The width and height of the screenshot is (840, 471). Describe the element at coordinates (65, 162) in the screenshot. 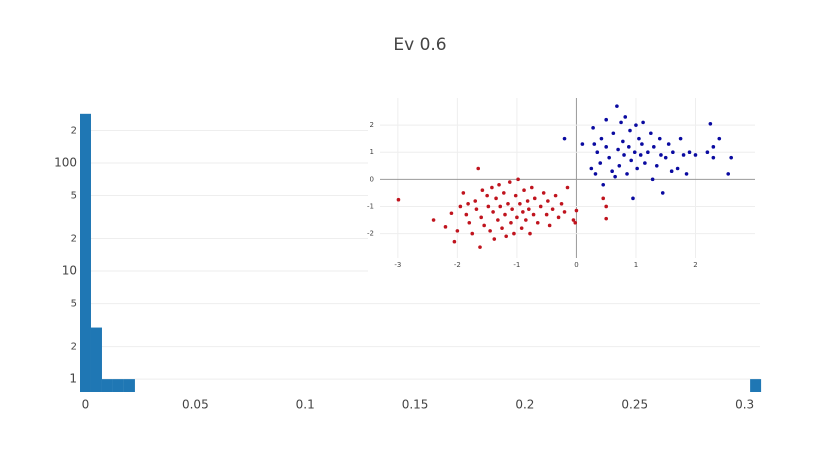

I see `y-tick-label: 100` at that location.